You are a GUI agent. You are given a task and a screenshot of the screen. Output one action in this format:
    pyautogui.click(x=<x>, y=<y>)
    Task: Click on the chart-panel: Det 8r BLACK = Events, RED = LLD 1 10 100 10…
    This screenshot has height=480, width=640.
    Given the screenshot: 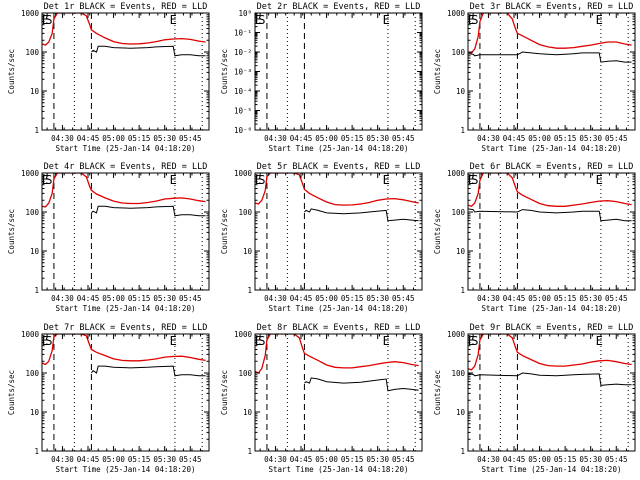 What is the action you would take?
    pyautogui.click(x=321, y=398)
    